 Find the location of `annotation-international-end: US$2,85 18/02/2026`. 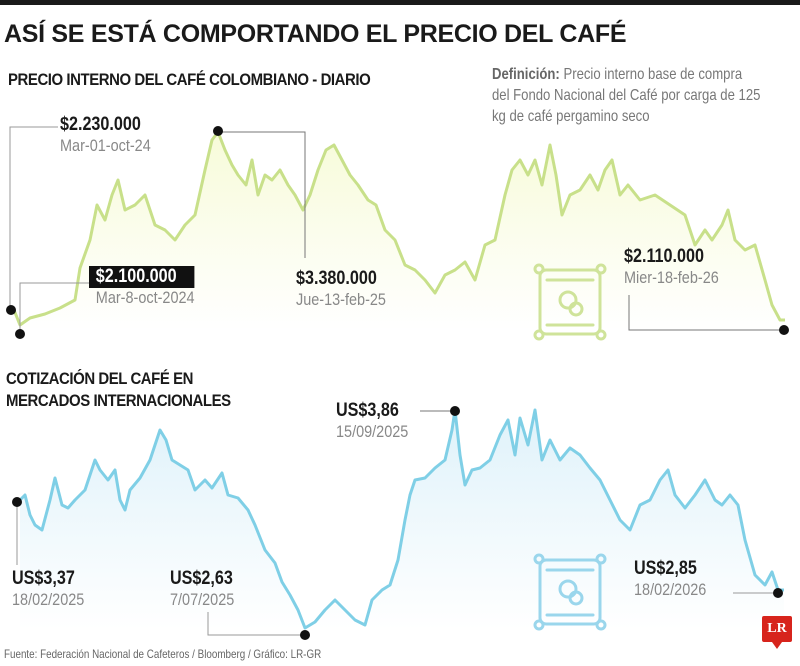

annotation-international-end: US$2,85 18/02/2026 is located at coordinates (670, 579).